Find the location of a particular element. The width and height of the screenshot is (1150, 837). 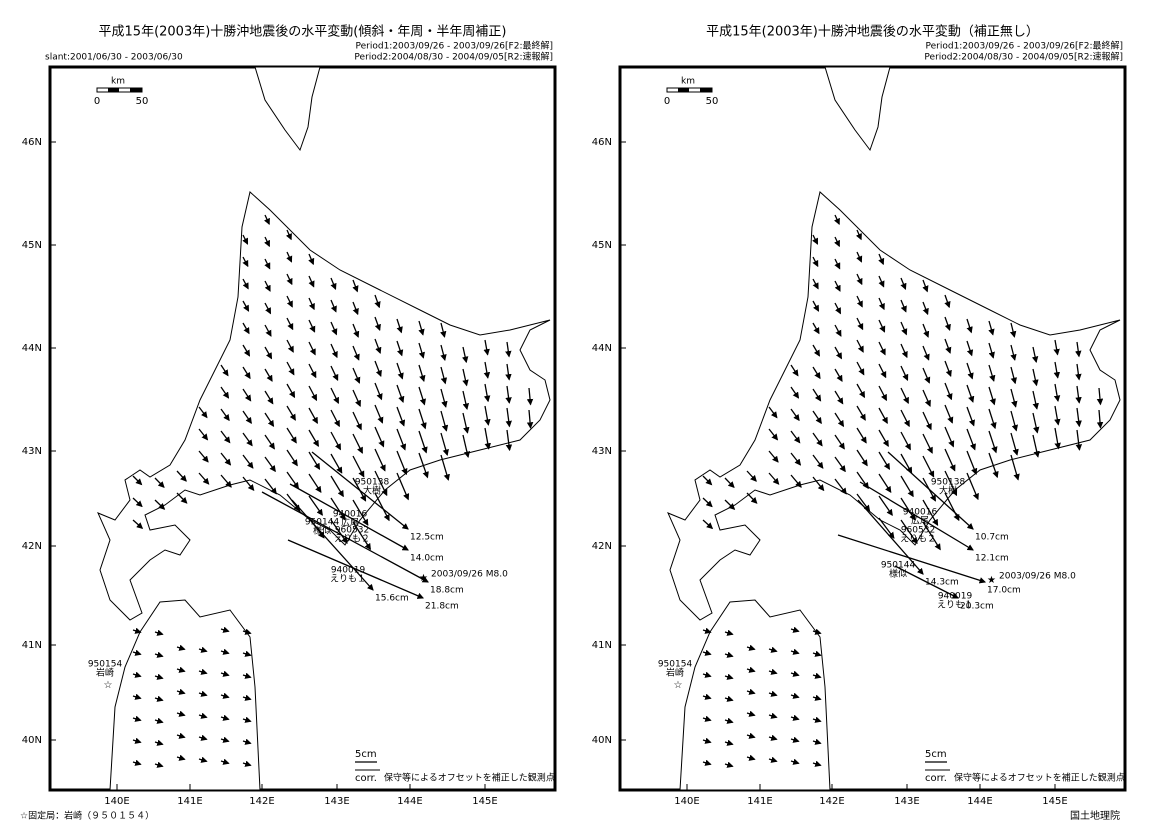

station-name: 様似 is located at coordinates (898, 574).